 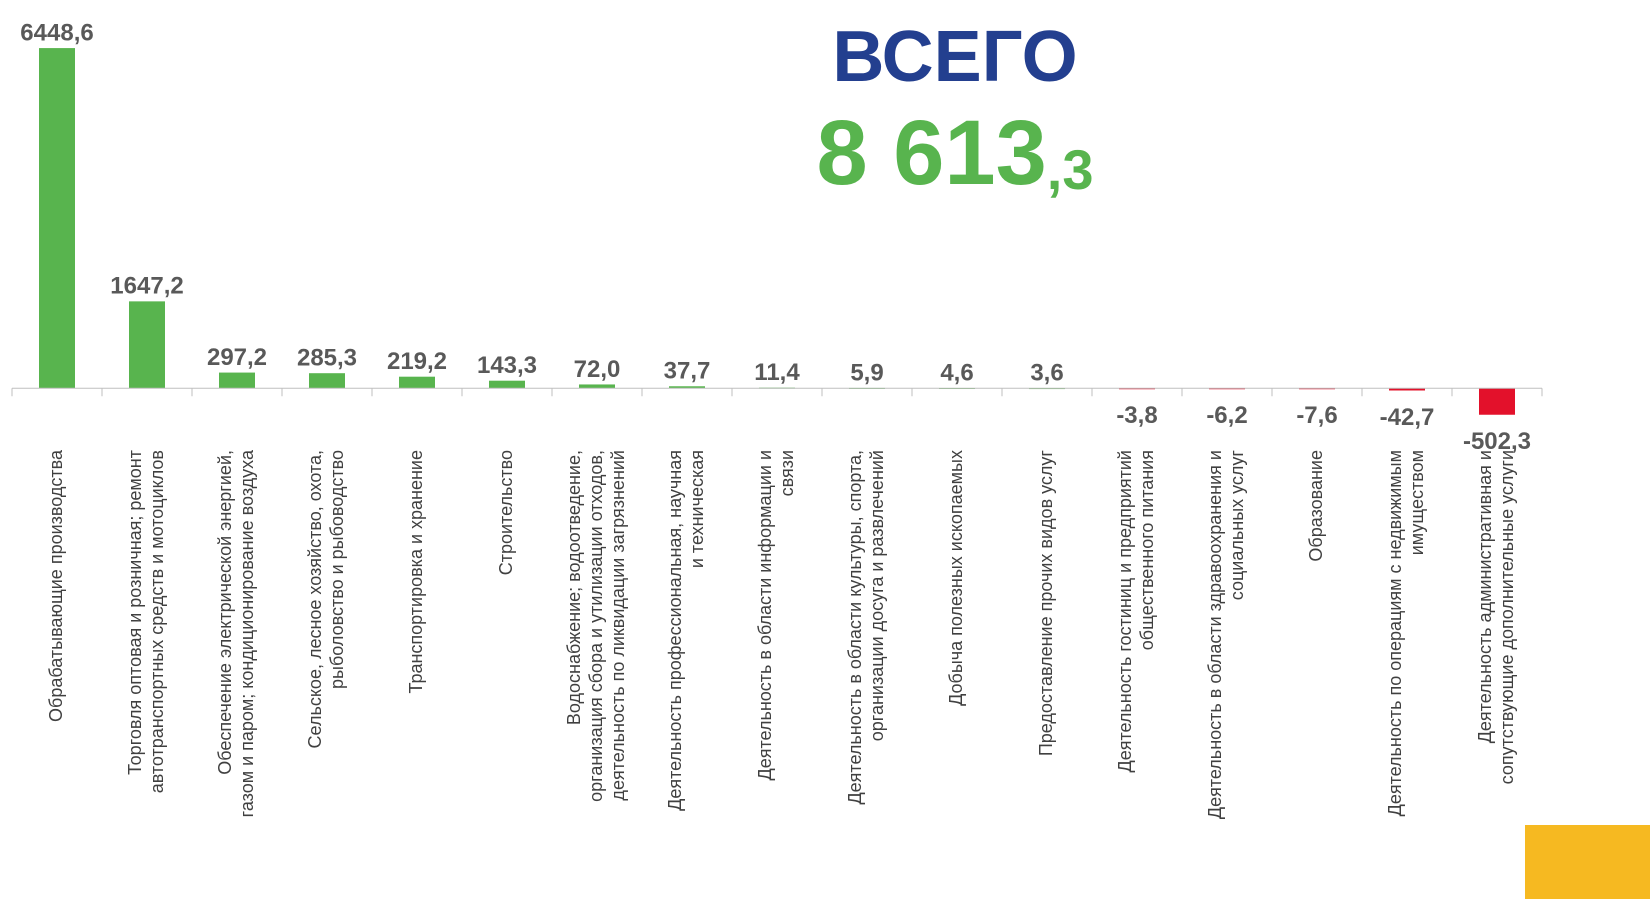 I want to click on value-label: -6,2, so click(x=1226, y=415).